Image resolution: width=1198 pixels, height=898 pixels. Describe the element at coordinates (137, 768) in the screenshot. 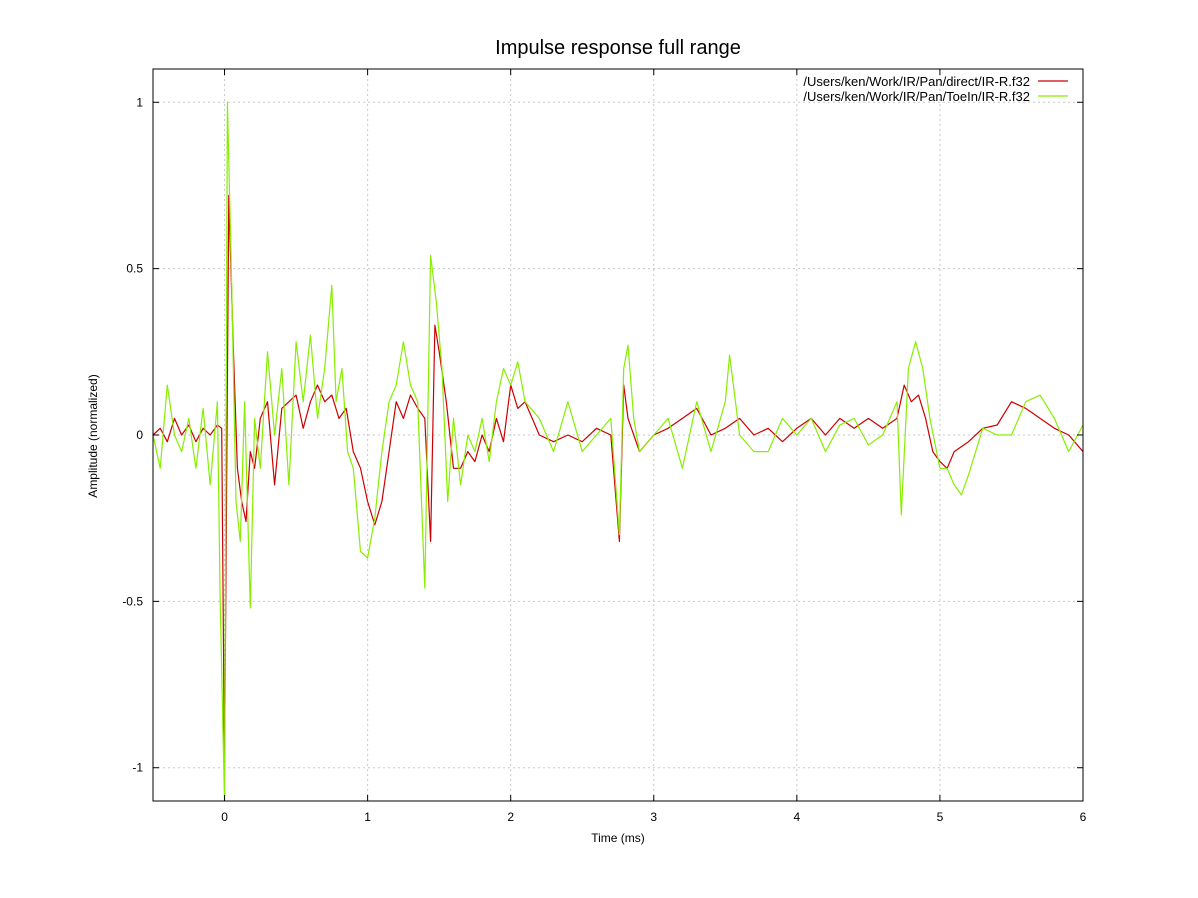

I see `y-tick-label: -1` at that location.